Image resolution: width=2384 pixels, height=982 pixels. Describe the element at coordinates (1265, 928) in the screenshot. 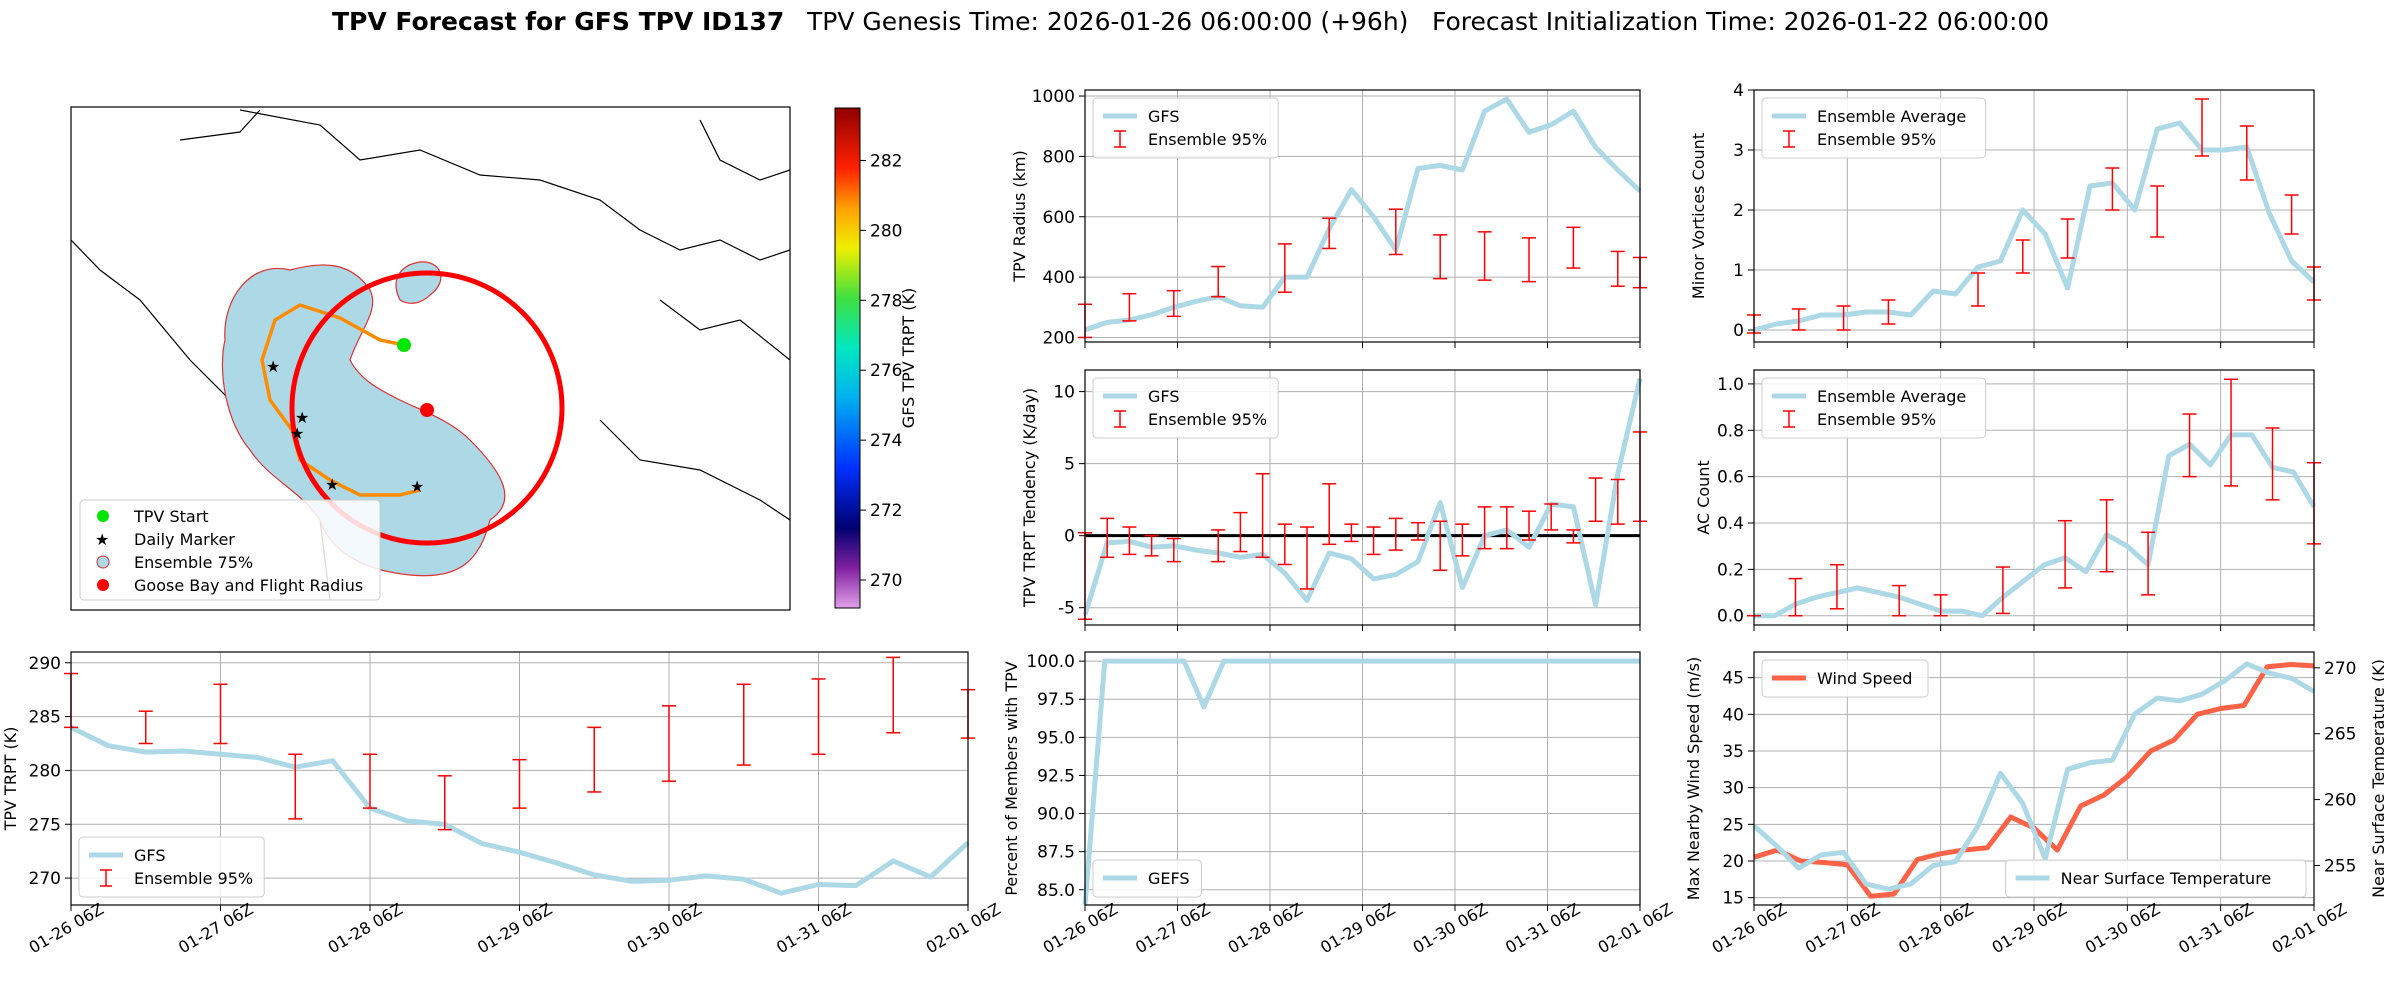

I see `x-tick-label: 01-28 06Z` at that location.